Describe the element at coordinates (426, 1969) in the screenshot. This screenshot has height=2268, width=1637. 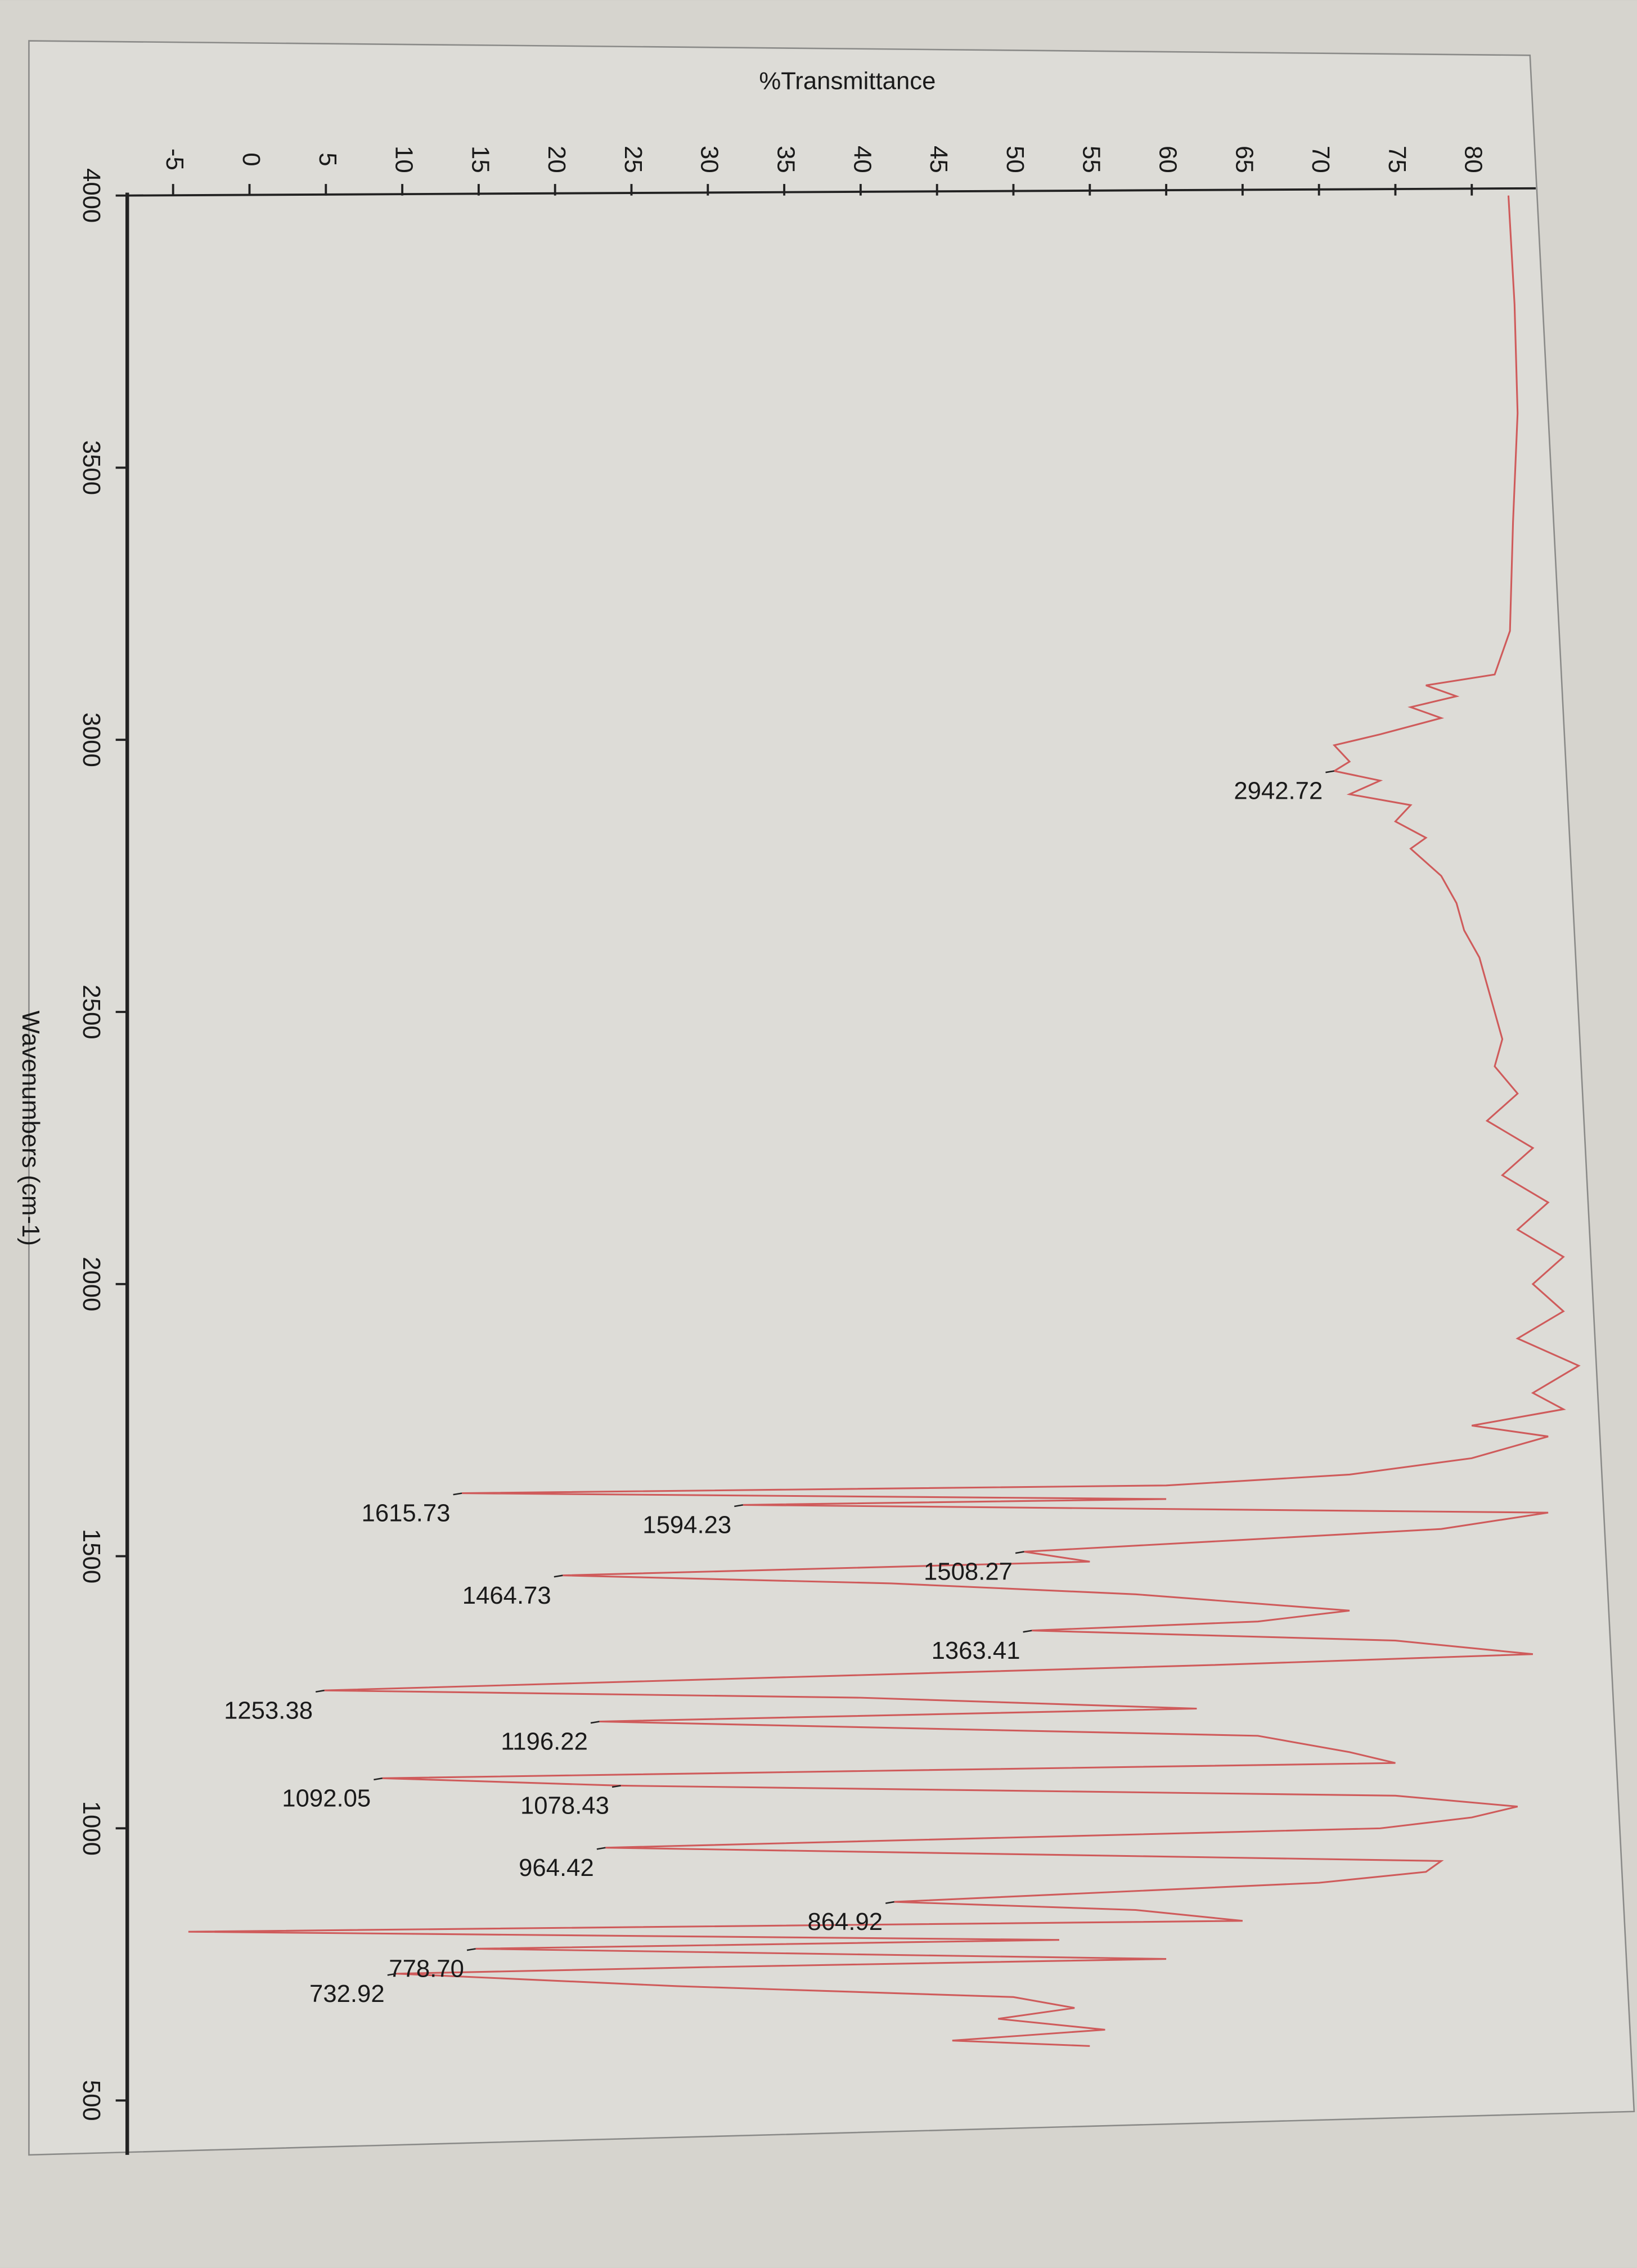
I see `annotation-label: 778.70` at that location.